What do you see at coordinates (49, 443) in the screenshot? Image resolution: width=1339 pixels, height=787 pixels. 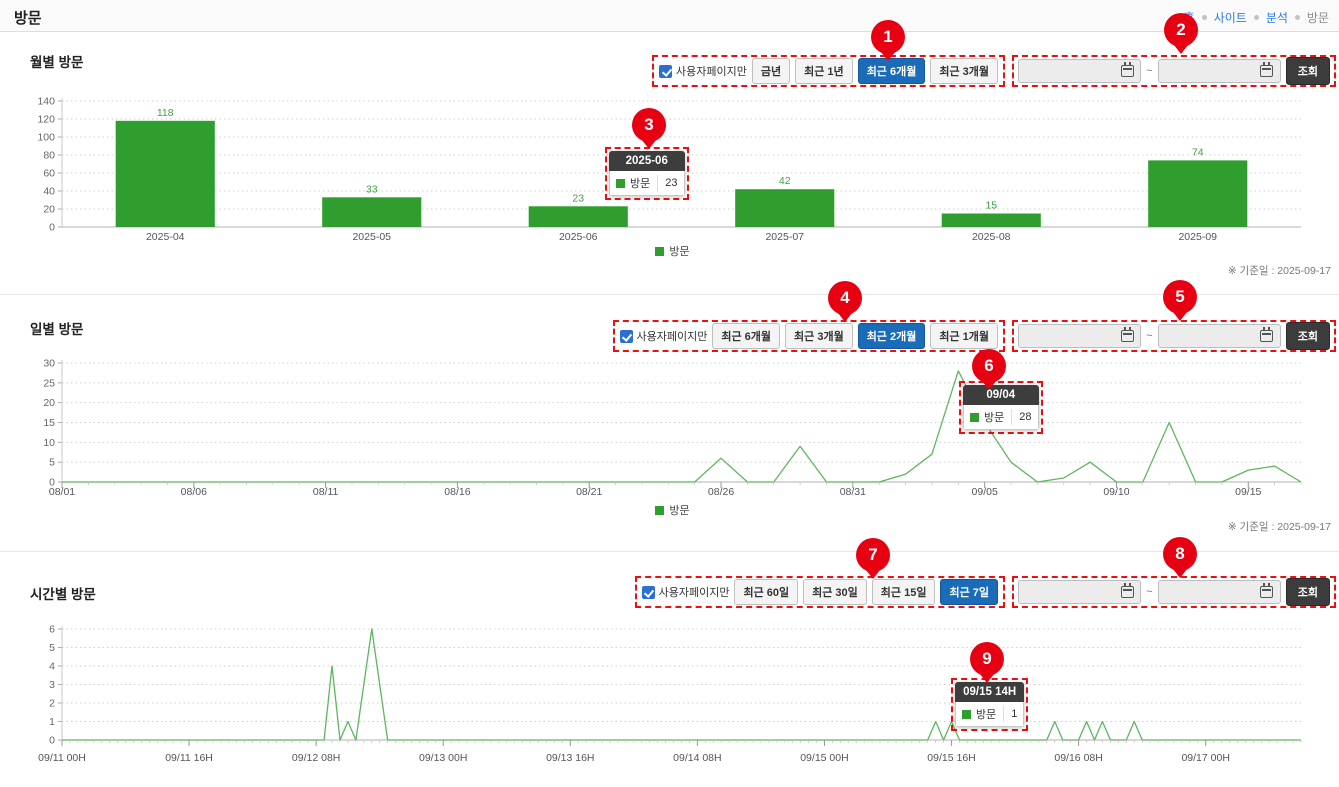 I see `svg-text: 10` at bounding box center [49, 443].